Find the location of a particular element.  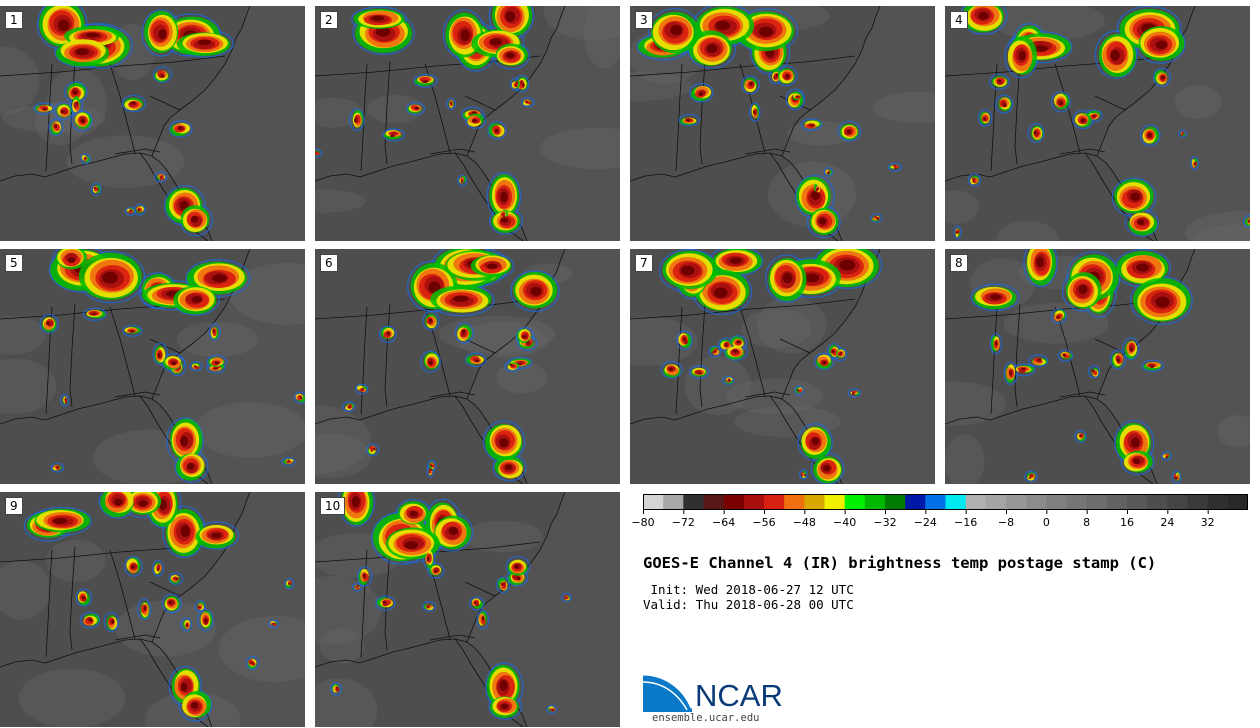

colorbar-tick-label: −72 is located at coordinates (683, 522).